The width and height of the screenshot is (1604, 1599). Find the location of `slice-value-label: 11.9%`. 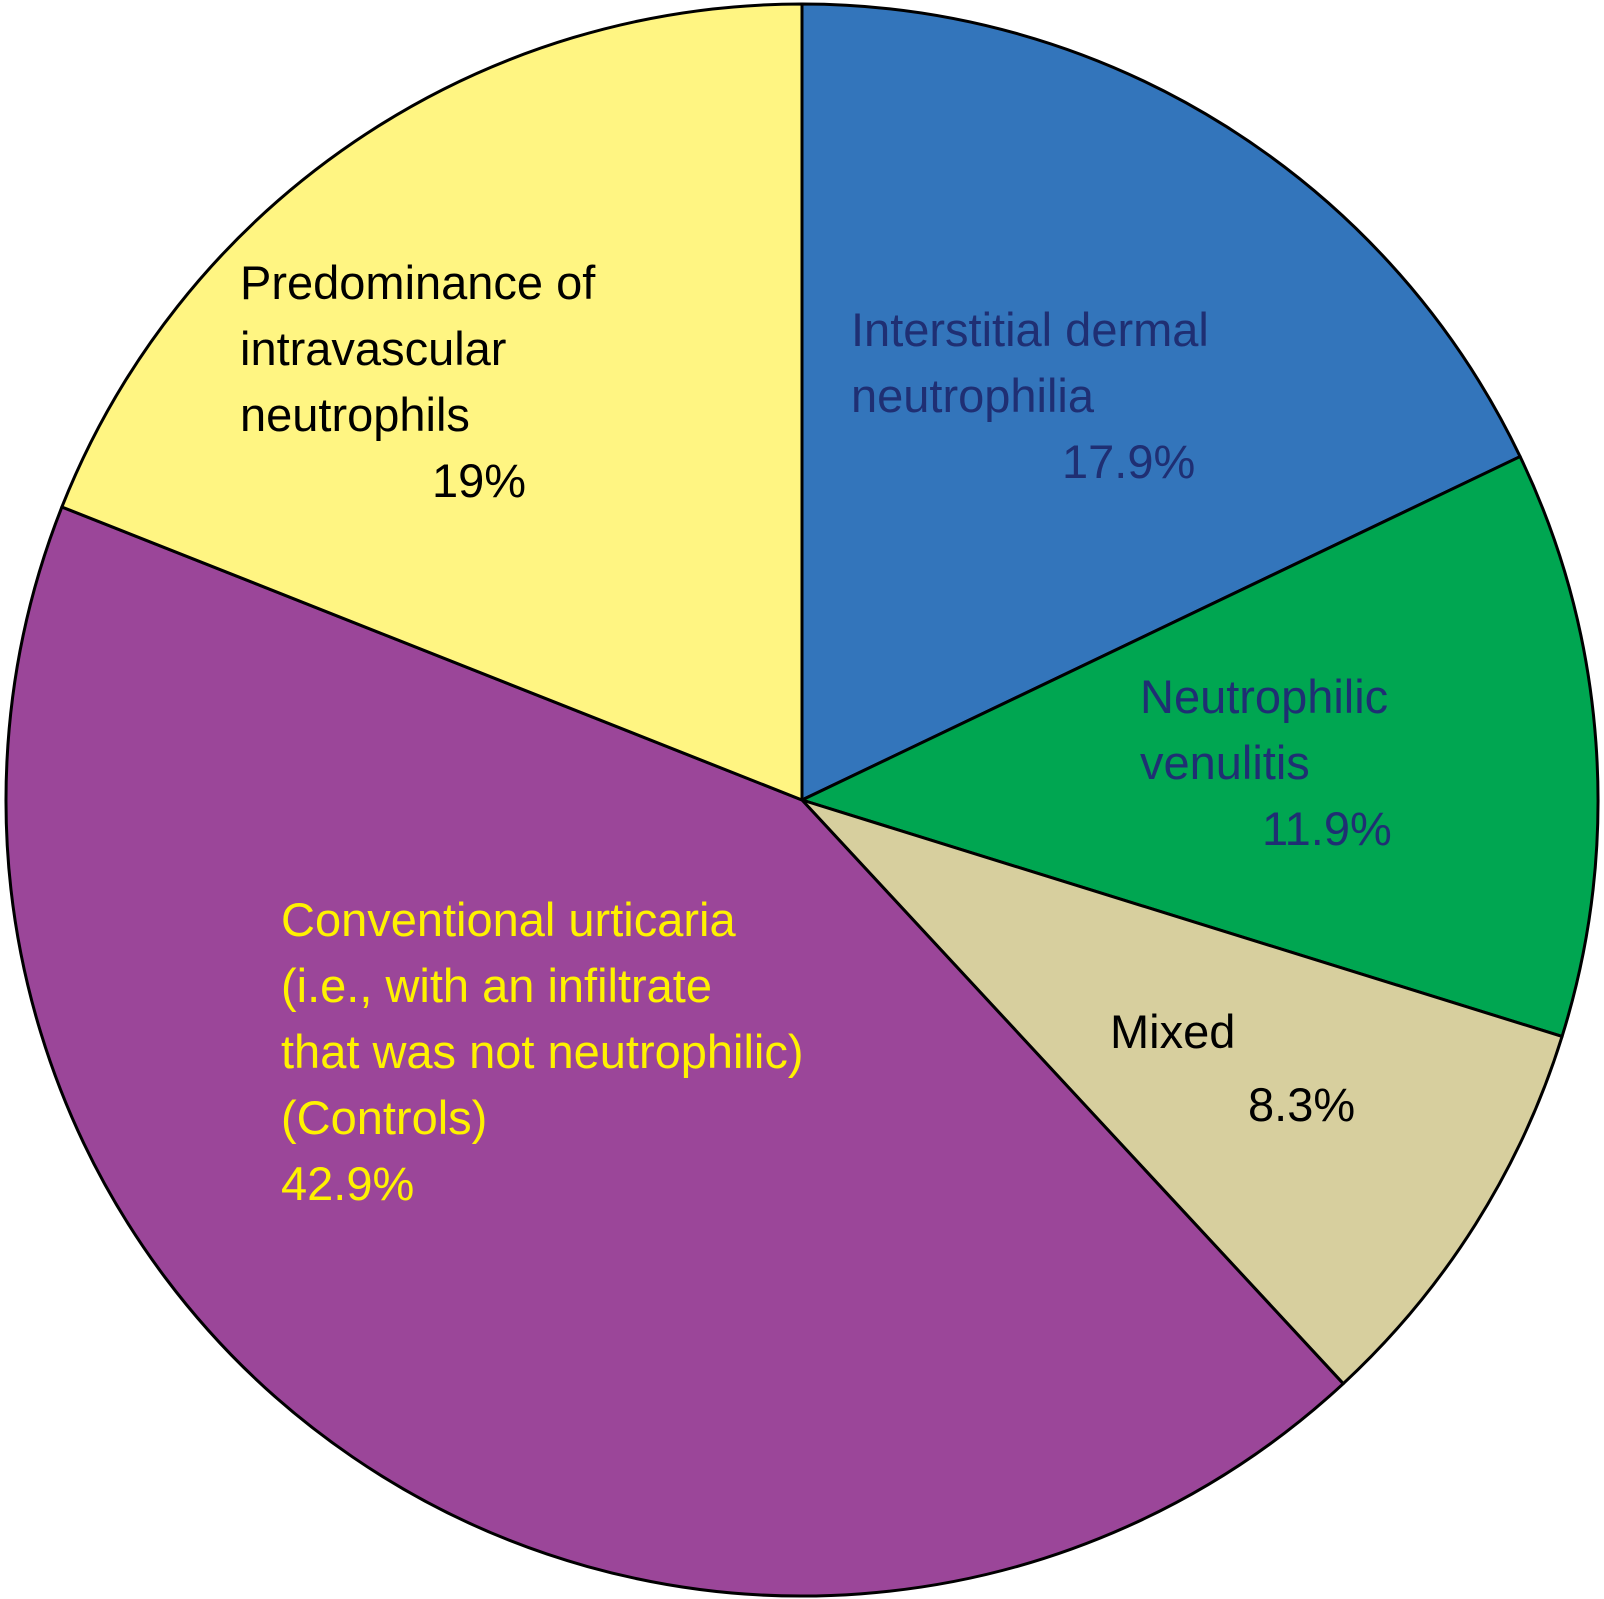

slice-value-label: 11.9% is located at coordinates (1327, 828).